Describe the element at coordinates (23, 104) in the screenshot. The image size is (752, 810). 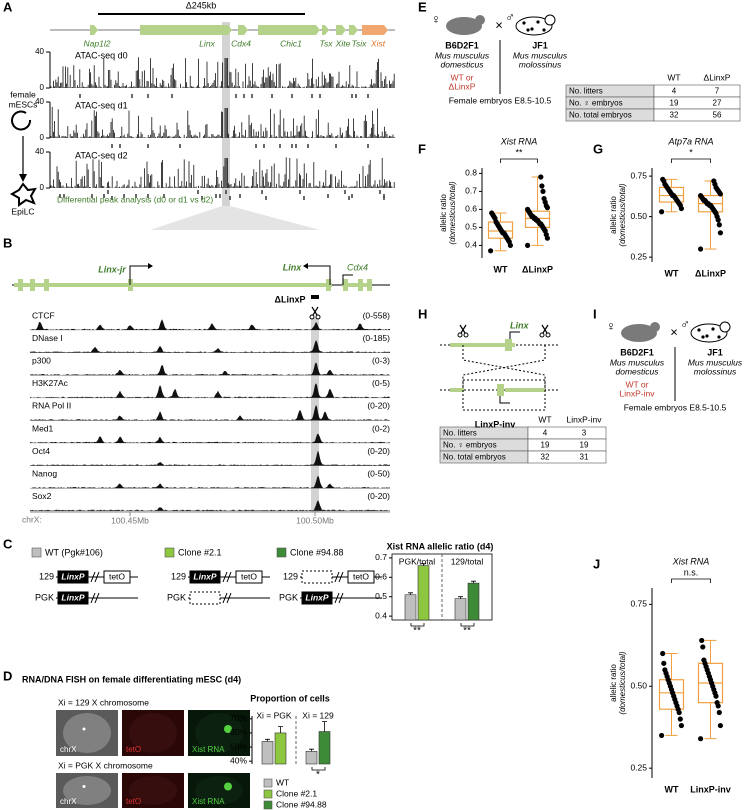
I see `cell-label: mESCs` at that location.